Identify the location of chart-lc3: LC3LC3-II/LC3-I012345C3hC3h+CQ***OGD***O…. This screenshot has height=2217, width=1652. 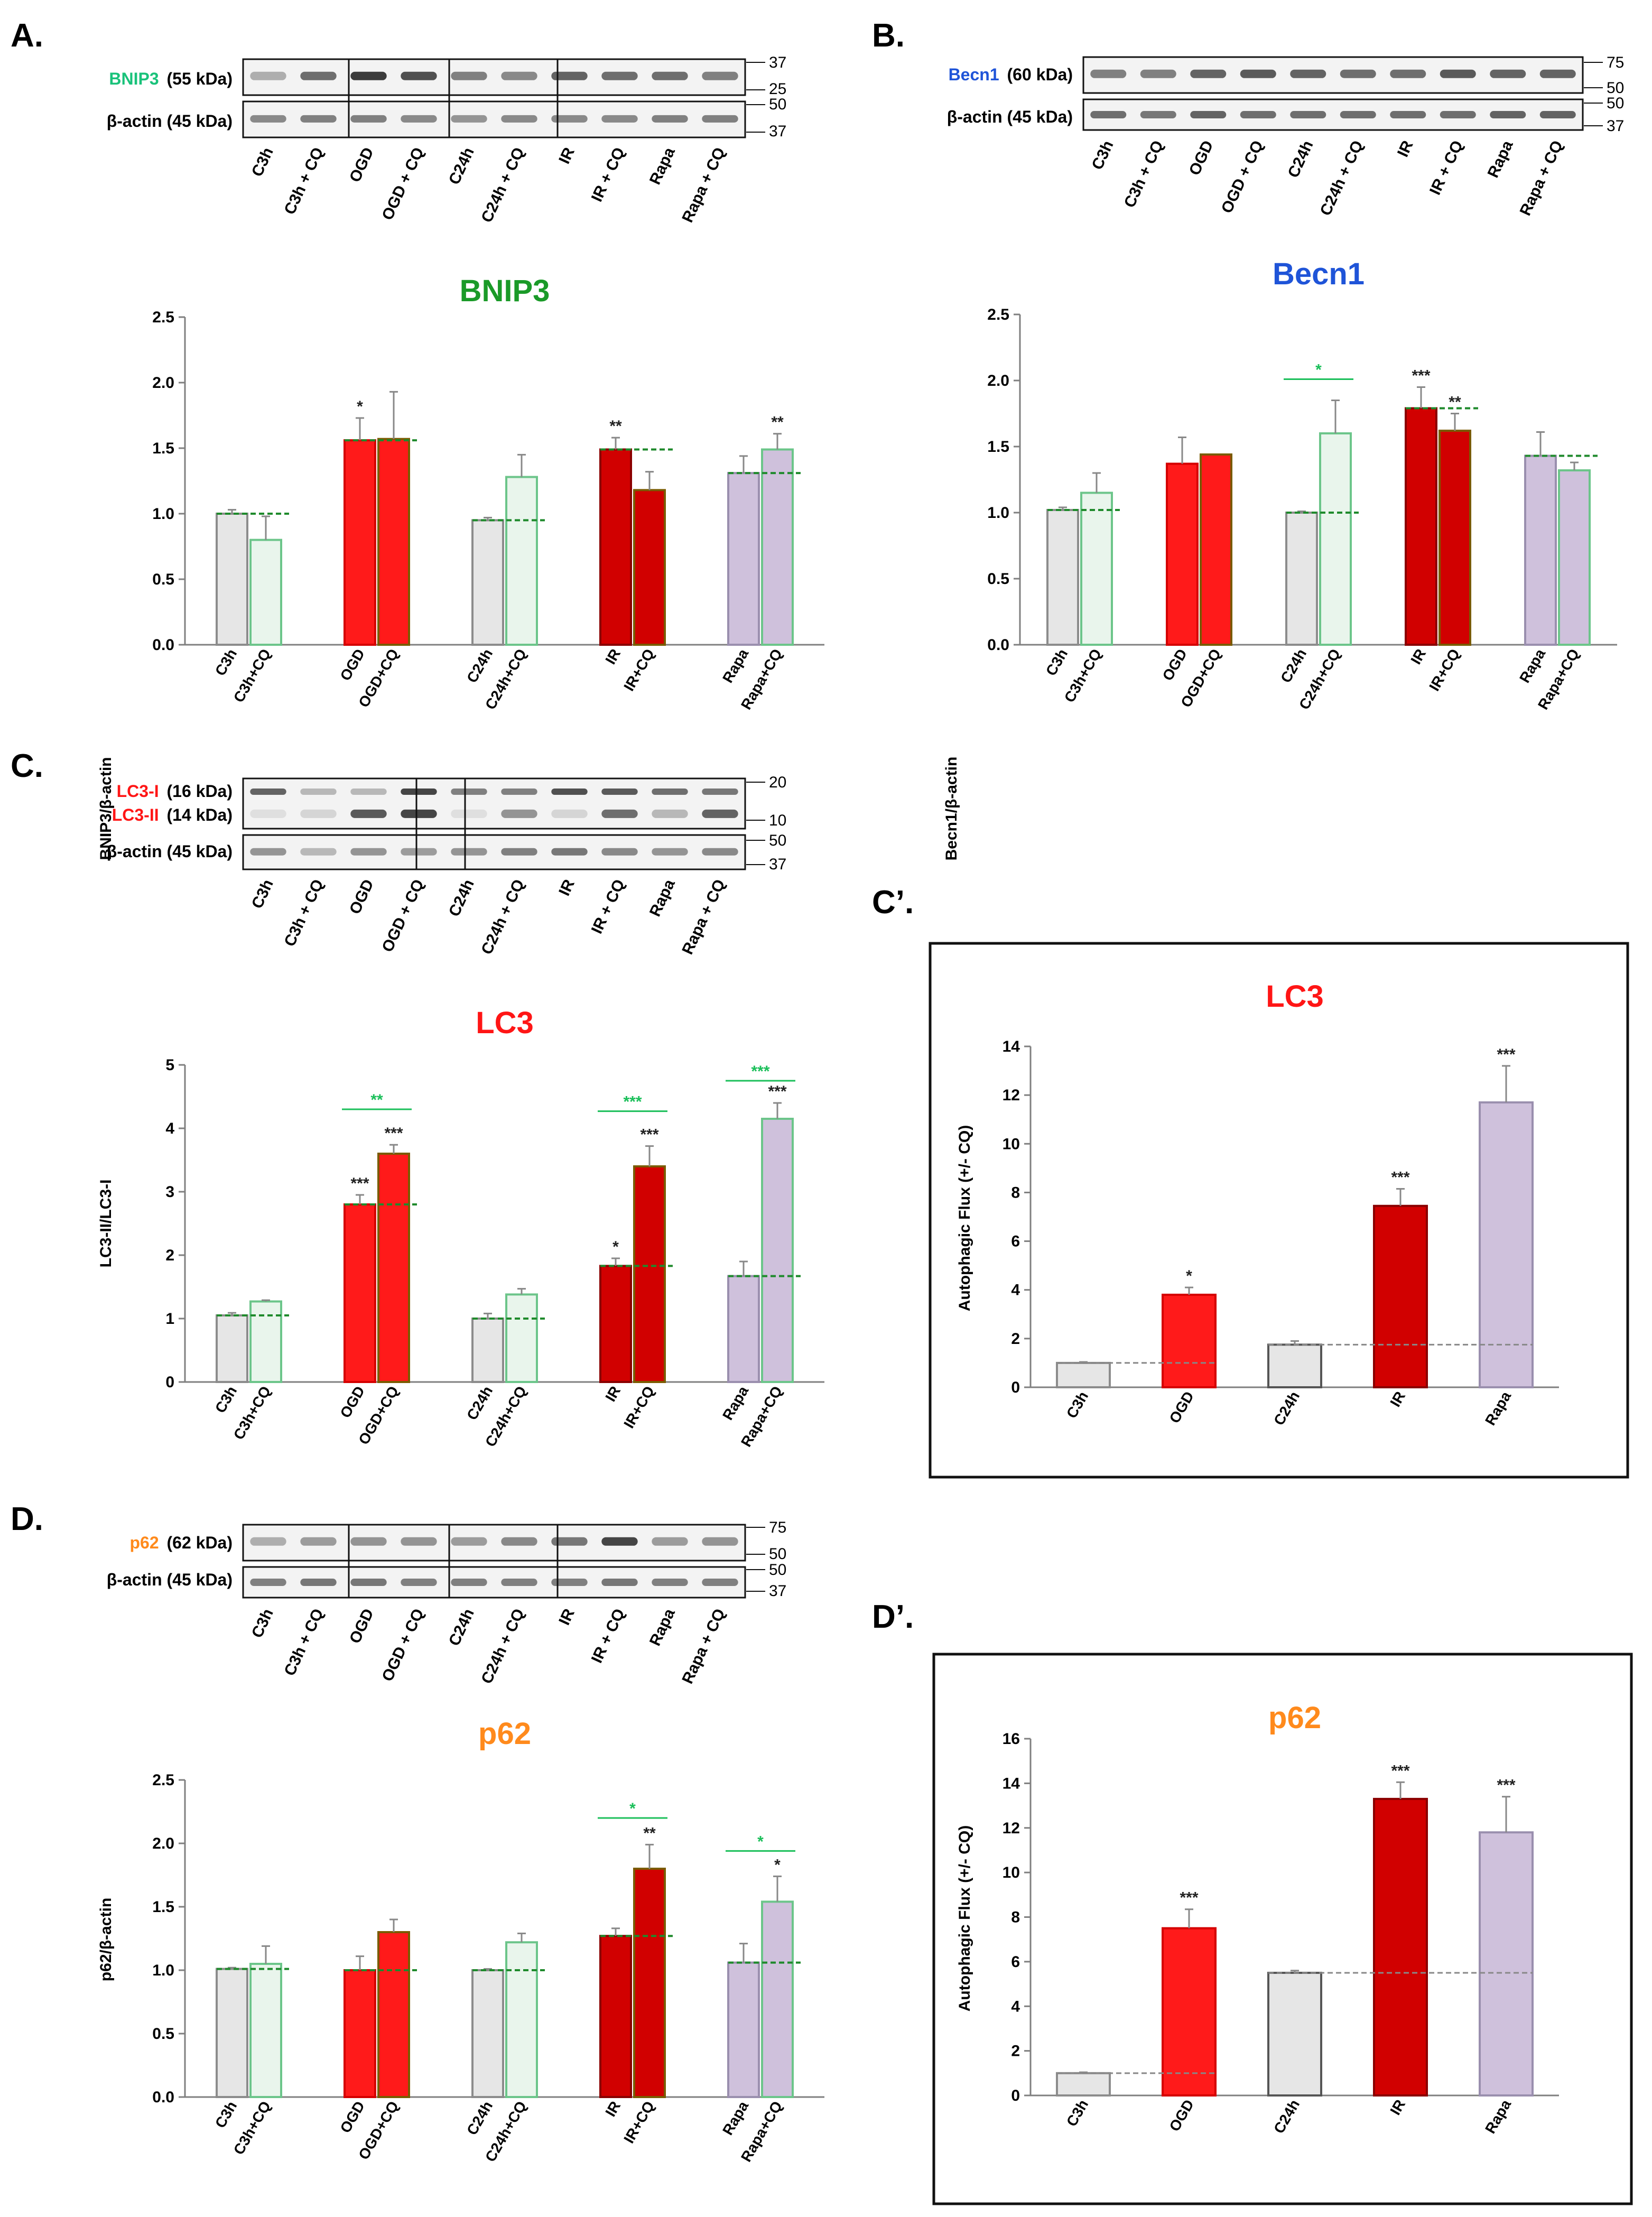
(461, 1228).